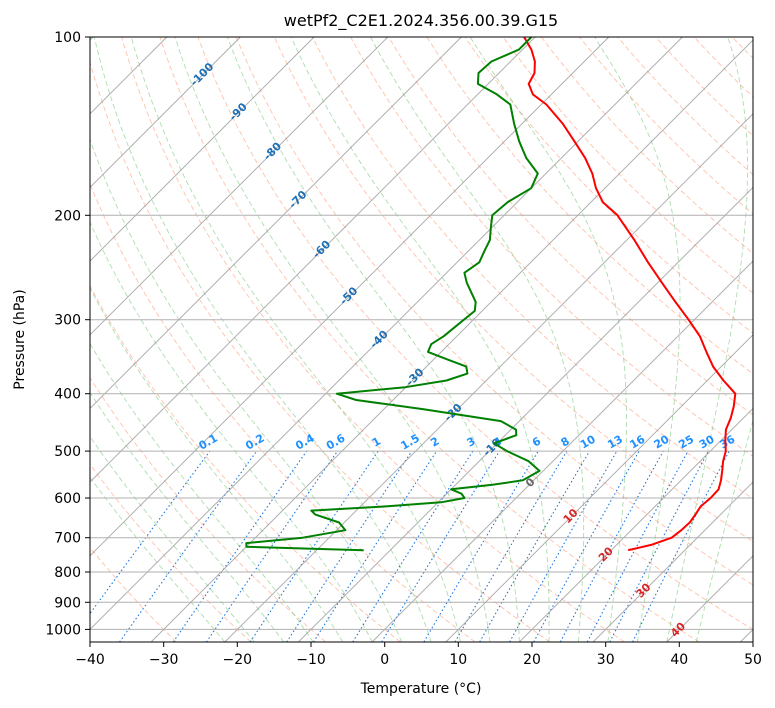 This screenshot has width=775, height=708. What do you see at coordinates (532, 660) in the screenshot?
I see `x-tick-label: 20` at bounding box center [532, 660].